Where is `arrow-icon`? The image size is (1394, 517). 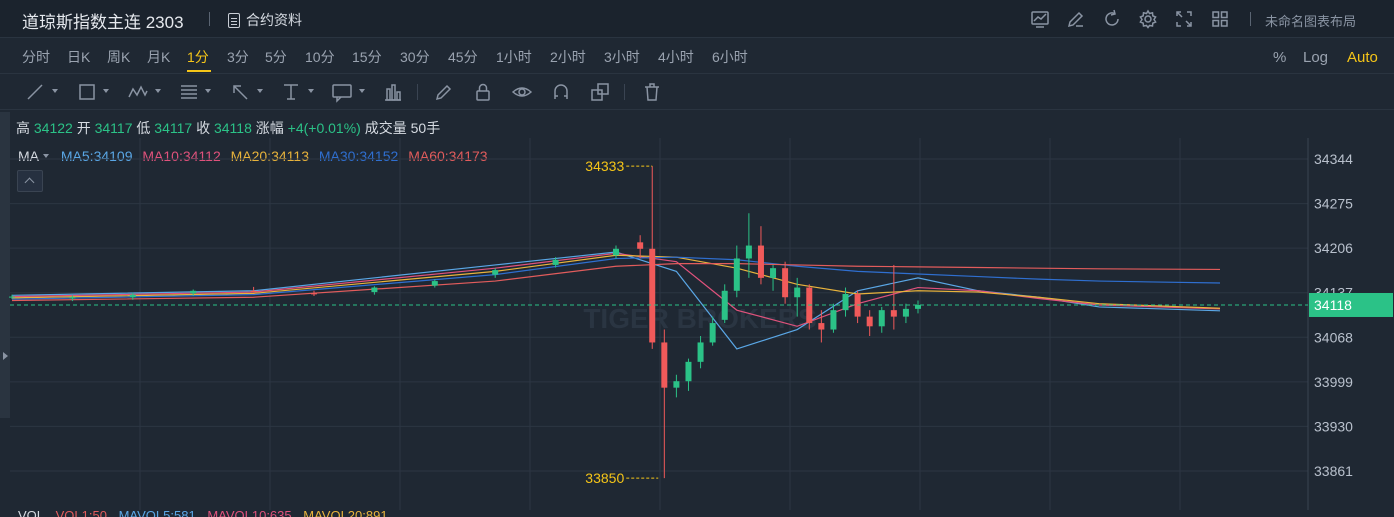 arrow-icon is located at coordinates (240, 92).